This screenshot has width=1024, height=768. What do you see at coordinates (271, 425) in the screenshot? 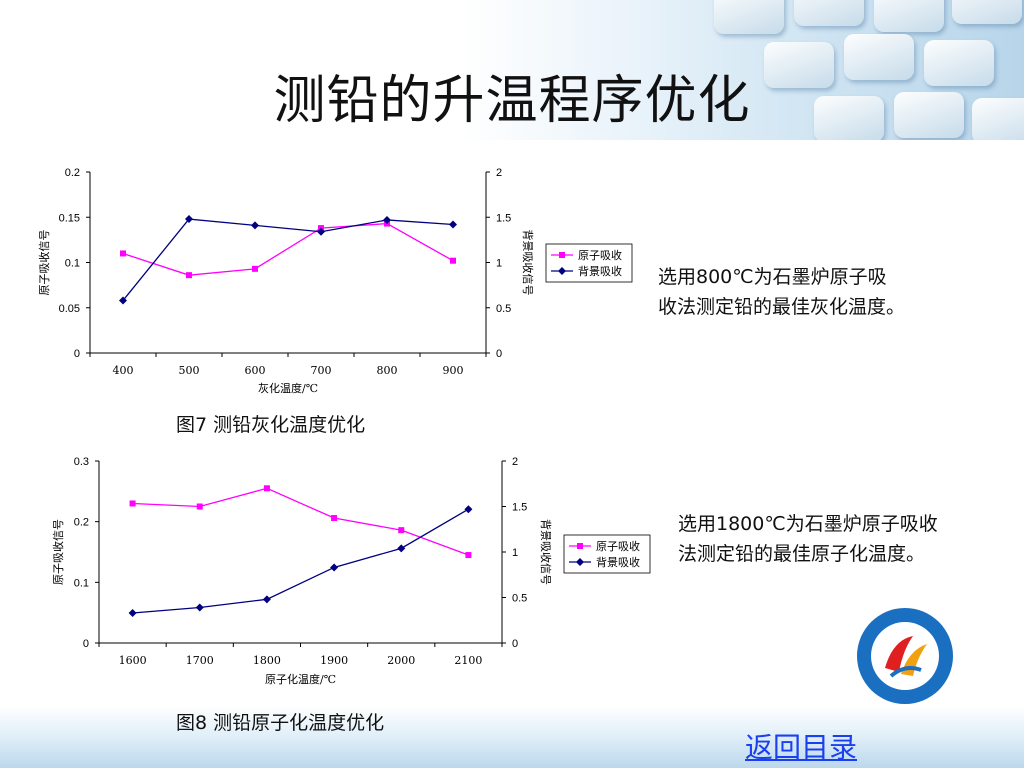
I see `chart1-caption: 图7 测铅灰化温度优化` at bounding box center [271, 425].